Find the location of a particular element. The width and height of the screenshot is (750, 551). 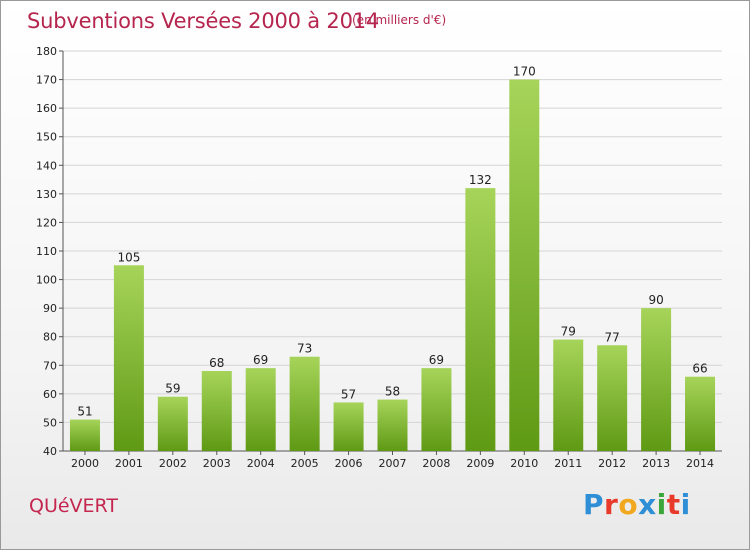

y-tick-label: 60 is located at coordinates (50, 394).